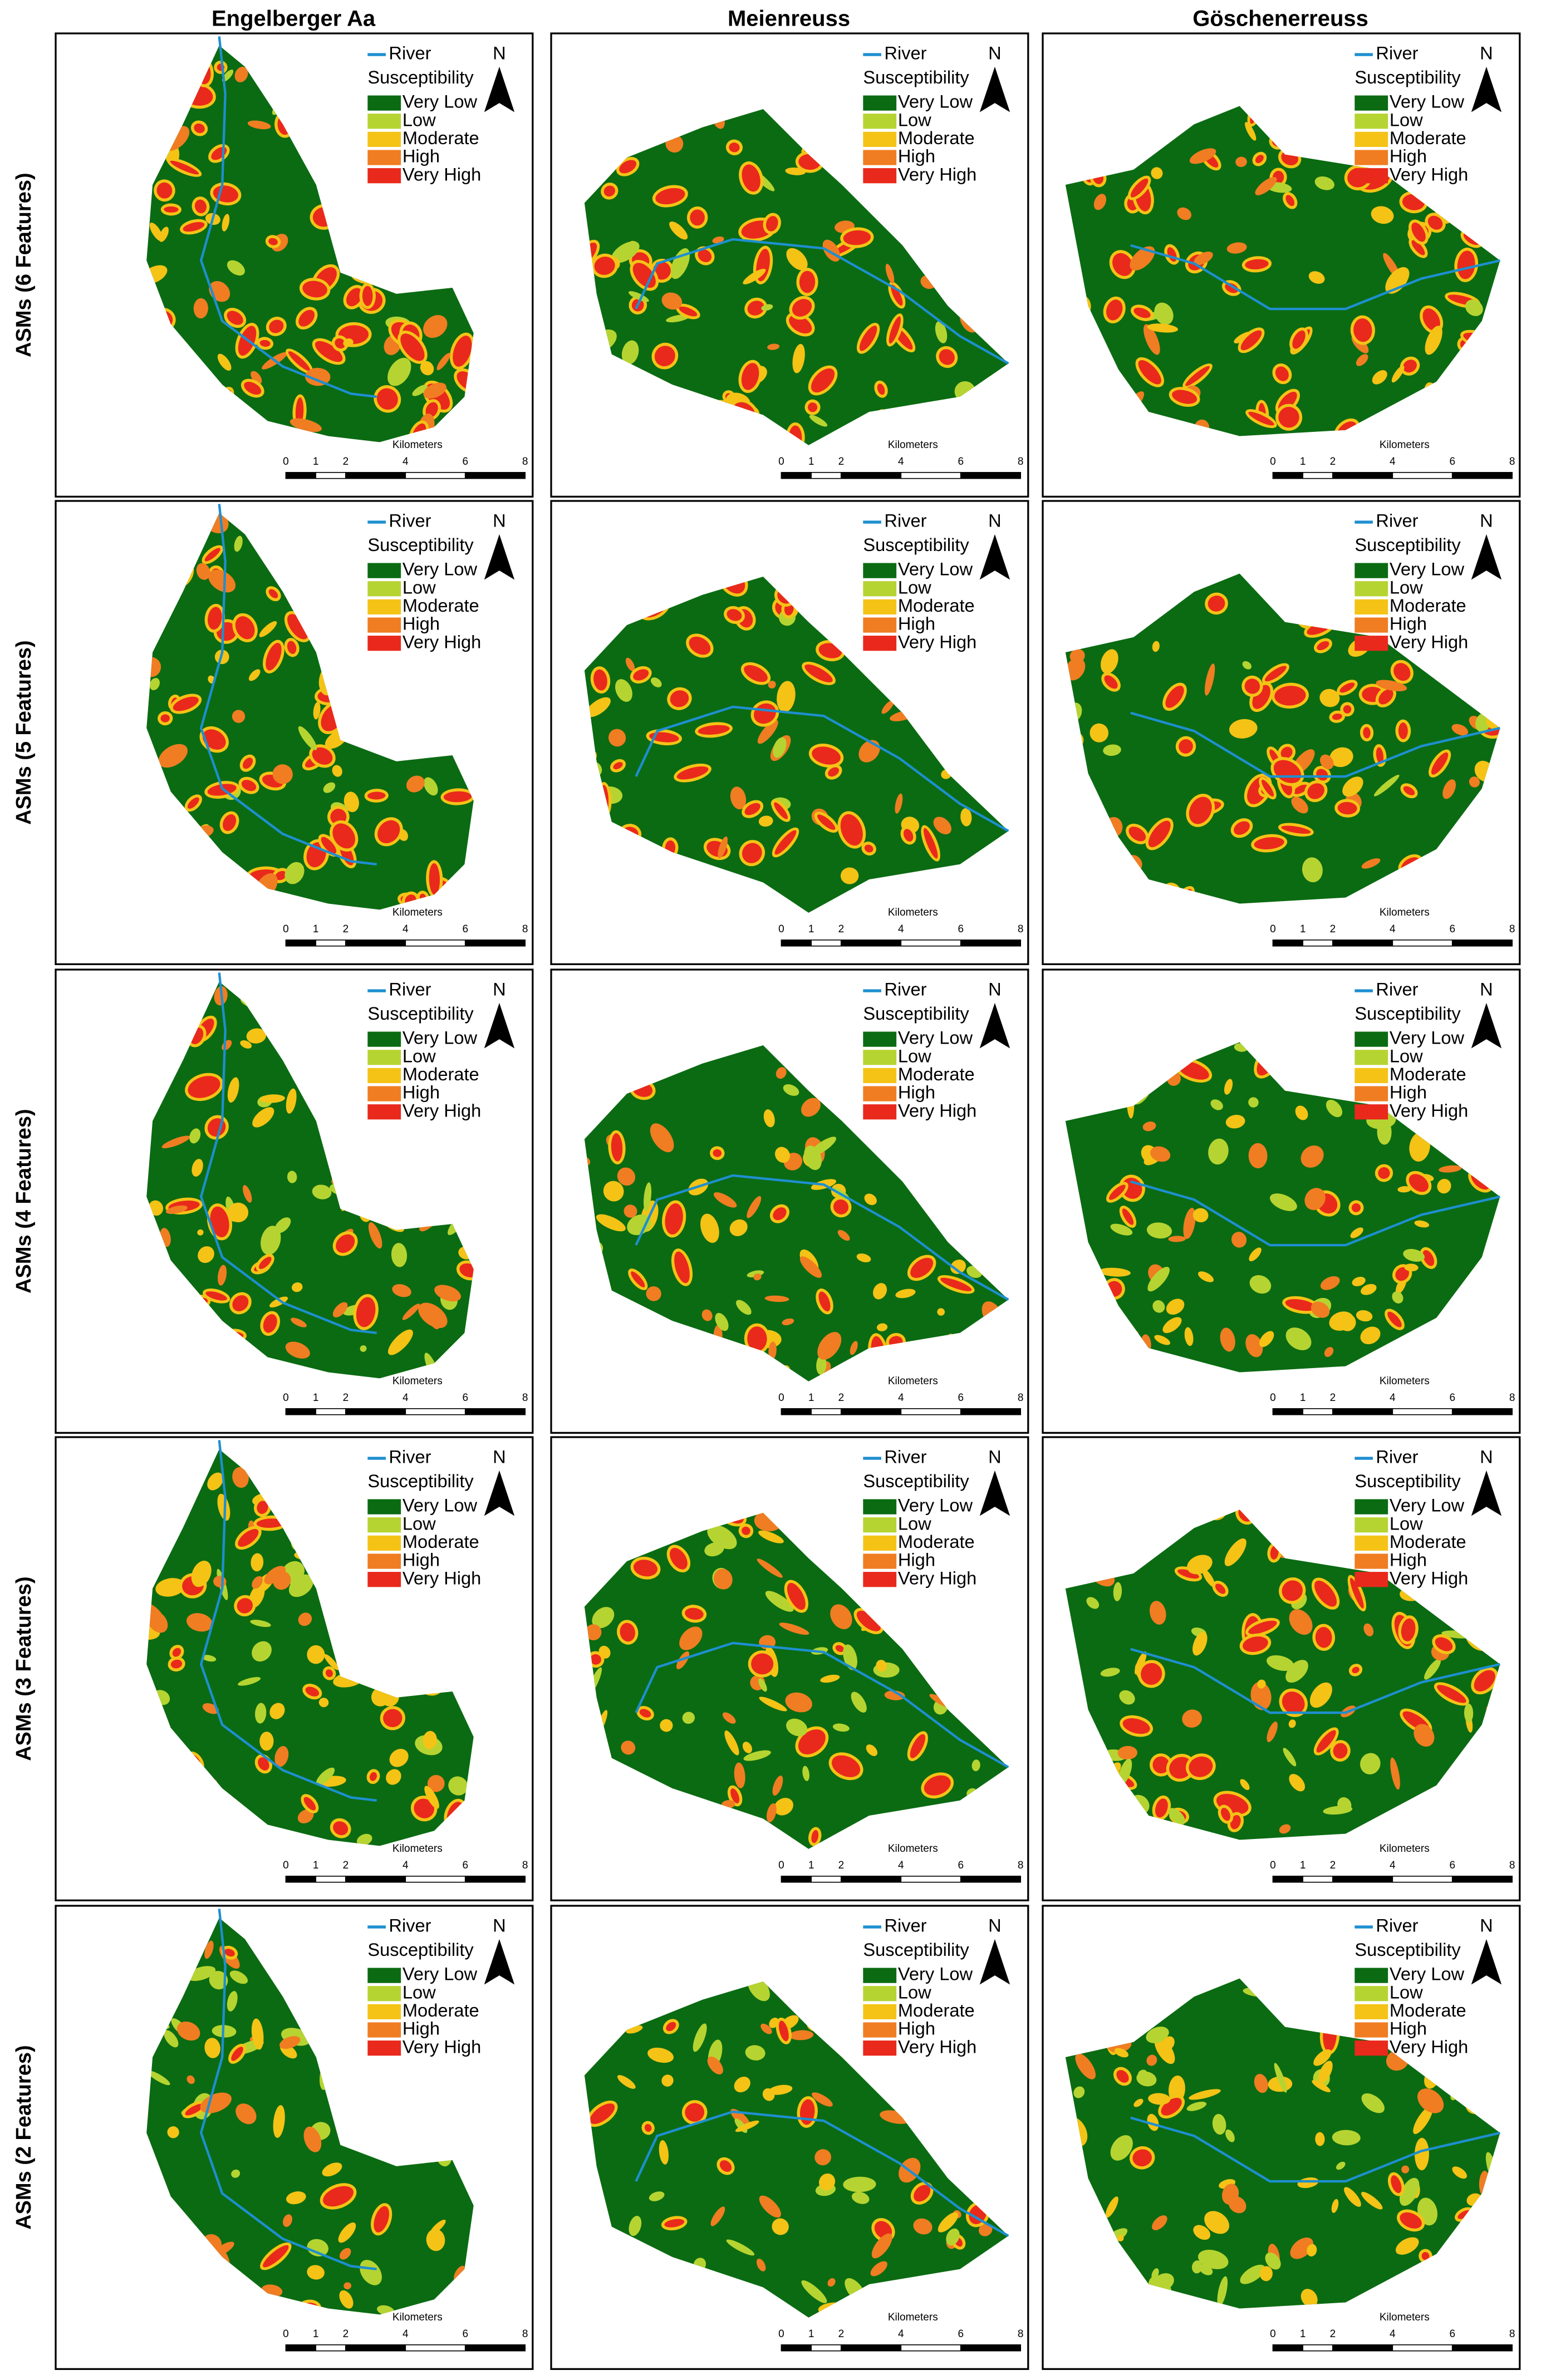 Image resolution: width=1541 pixels, height=2380 pixels. I want to click on scale-tick-label: 4, so click(901, 929).